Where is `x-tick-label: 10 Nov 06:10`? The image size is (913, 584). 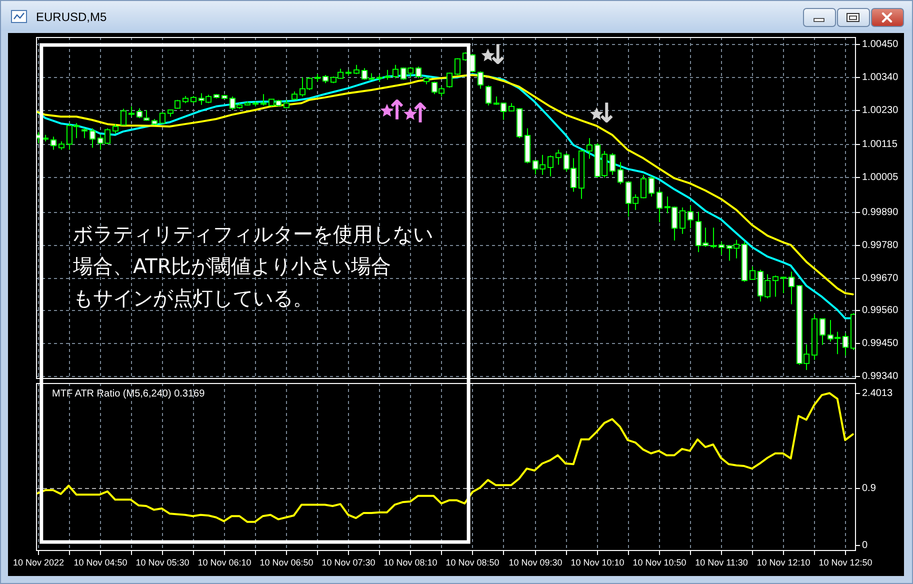 x-tick-label: 10 Nov 06:10 is located at coordinates (225, 562).